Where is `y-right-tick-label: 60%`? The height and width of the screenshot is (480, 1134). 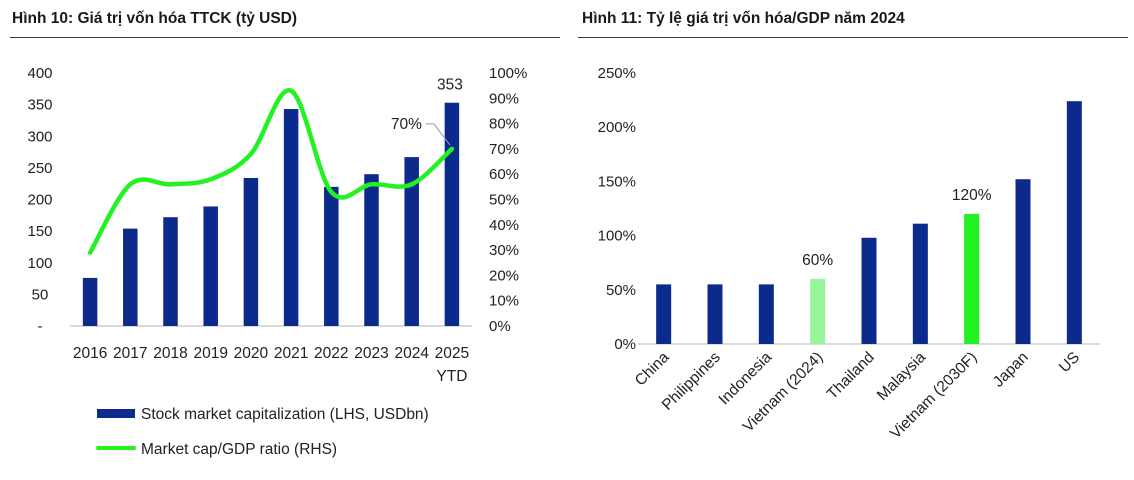
y-right-tick-label: 60% is located at coordinates (504, 174).